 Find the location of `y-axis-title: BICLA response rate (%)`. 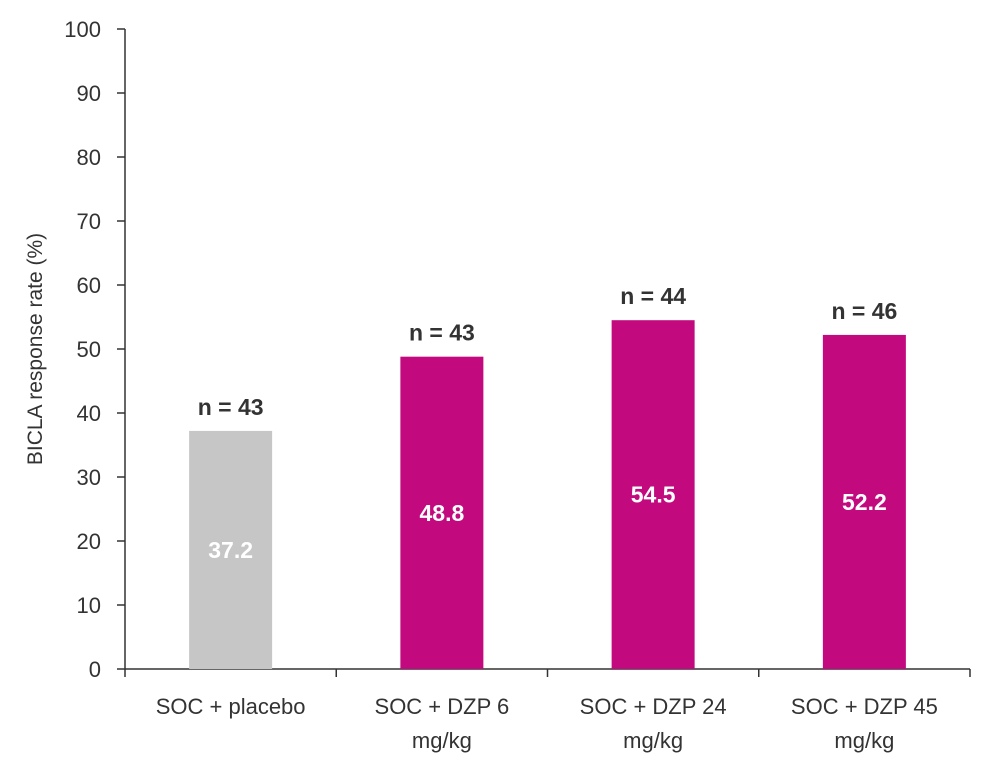

y-axis-title: BICLA response rate (%) is located at coordinates (35, 349).